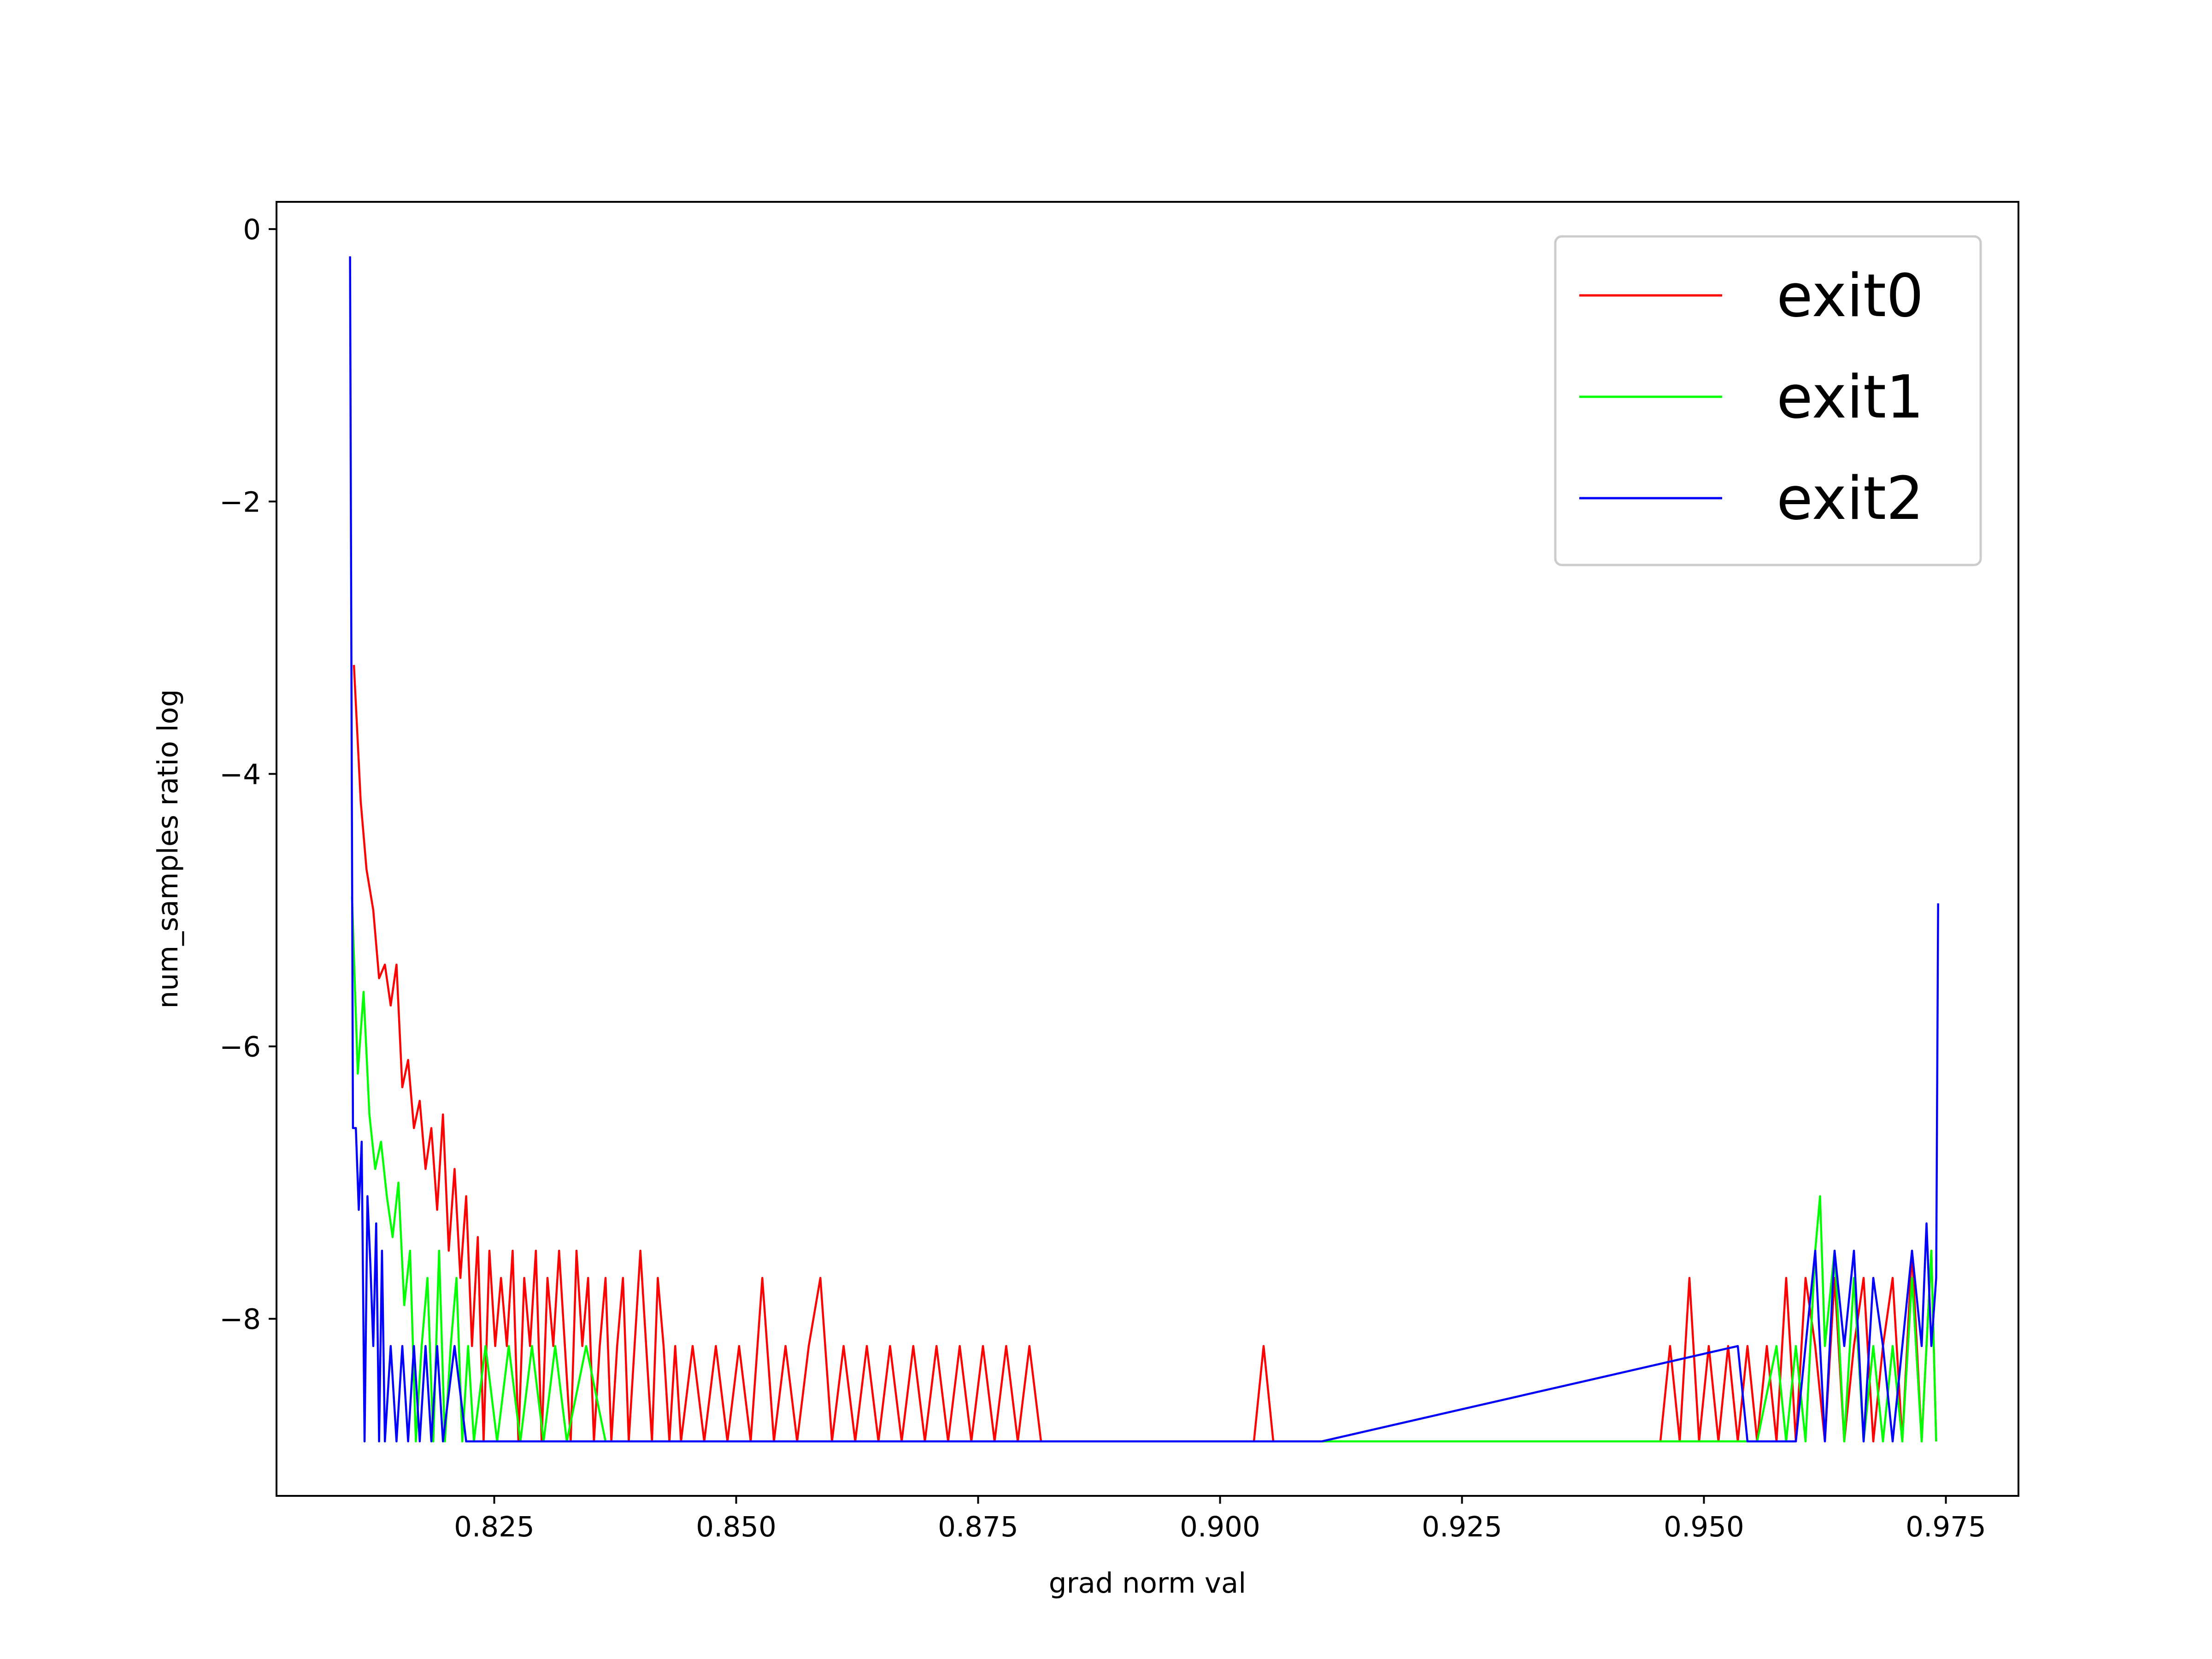 This screenshot has height=1659, width=2212. What do you see at coordinates (240, 502) in the screenshot?
I see `y-tick-label: −2` at bounding box center [240, 502].